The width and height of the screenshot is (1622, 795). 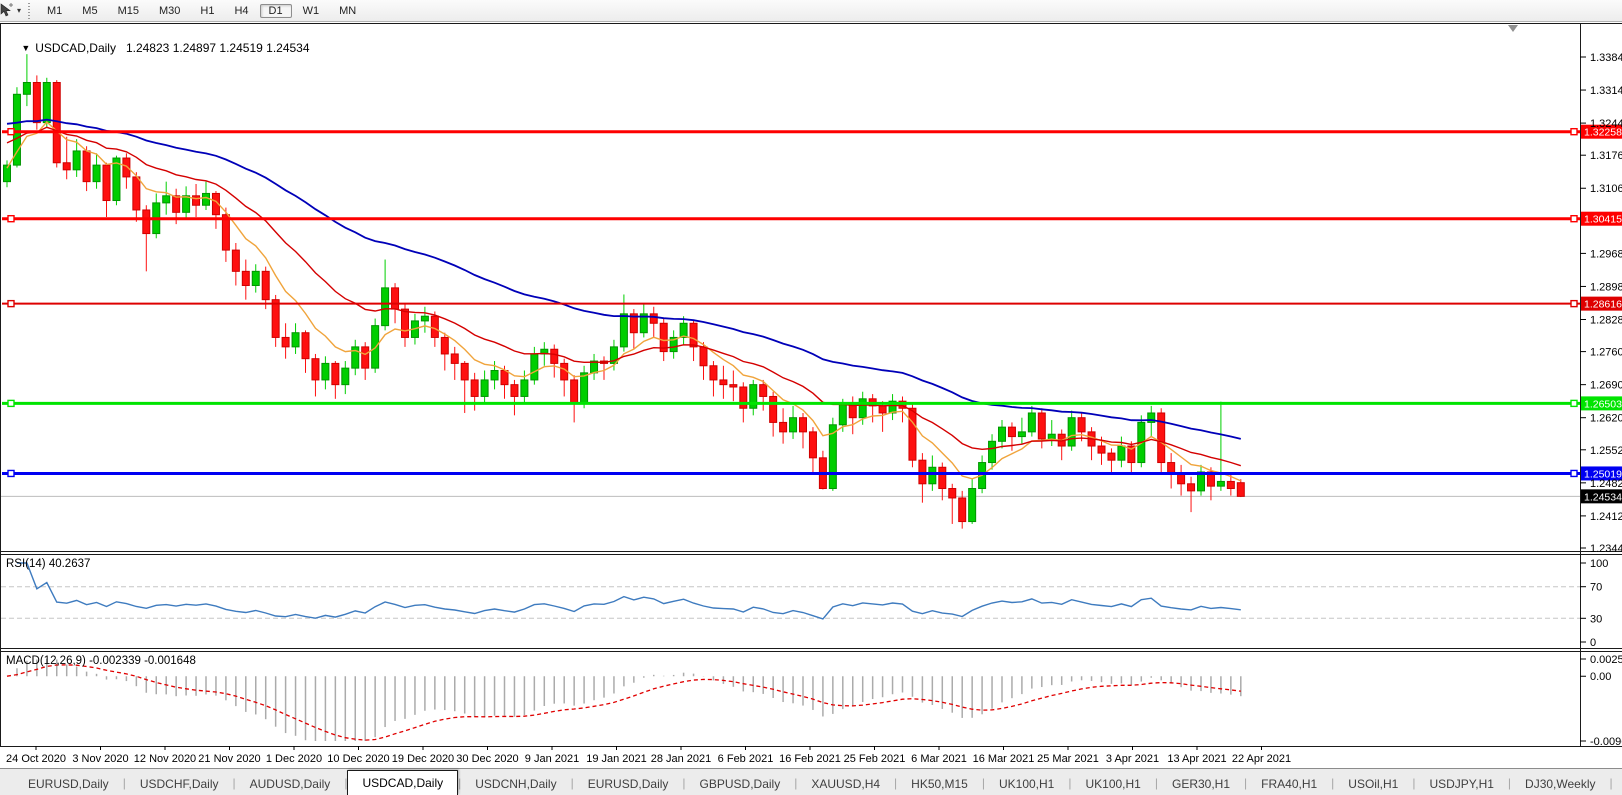 I want to click on macd-label: MACD(12,26,9) -0.002339 -0.001648, so click(x=101, y=661).